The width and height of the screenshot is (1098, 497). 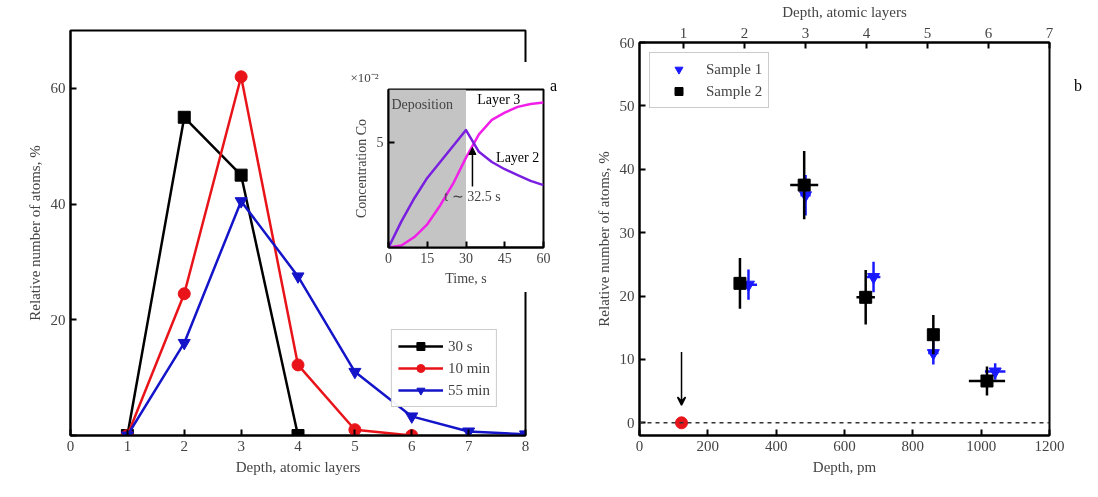 I want to click on x2-axis-title: Depth, atomic layers, so click(x=844, y=11).